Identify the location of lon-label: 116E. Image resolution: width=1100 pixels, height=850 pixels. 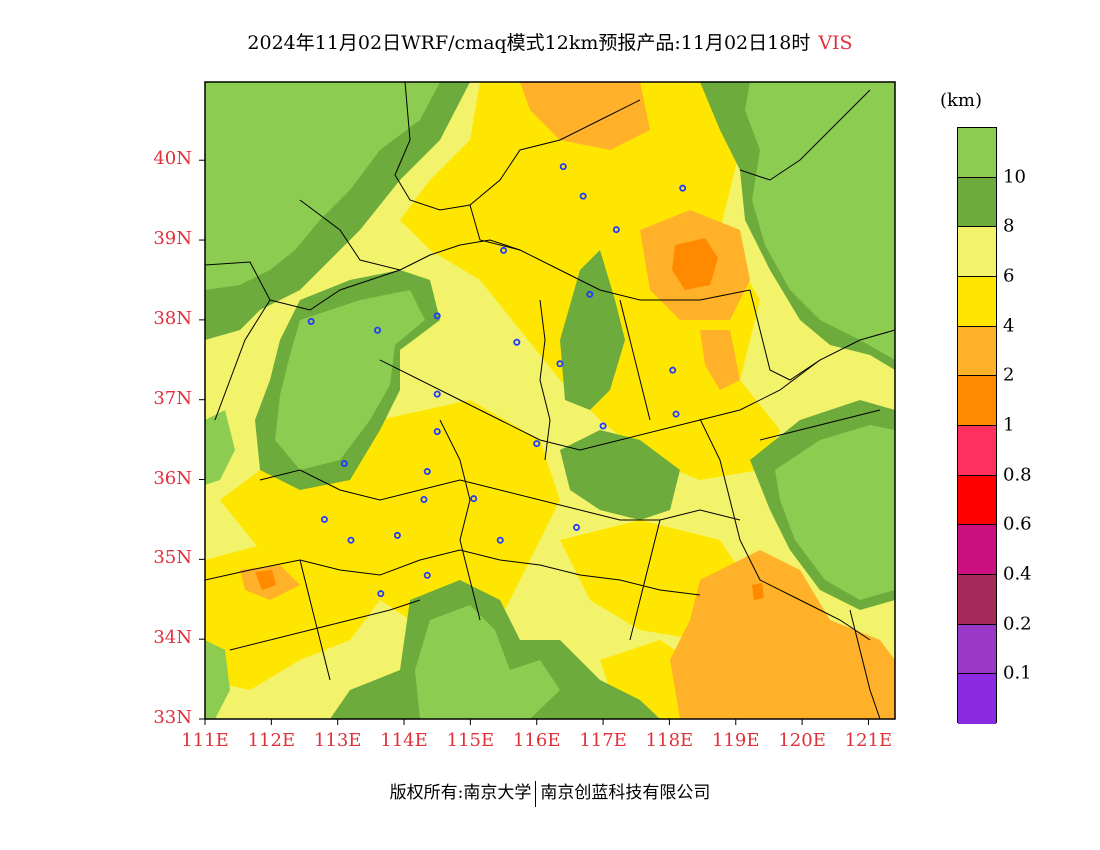
(536, 740).